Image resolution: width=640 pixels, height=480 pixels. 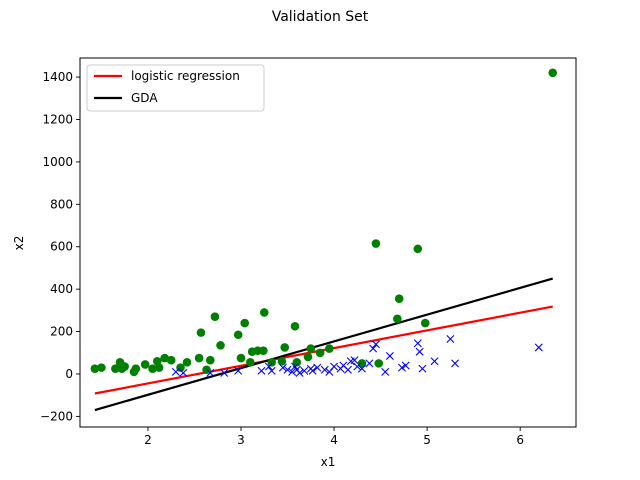 I want to click on x-axis-ticks: 2 3 4 5 6, so click(x=334, y=437).